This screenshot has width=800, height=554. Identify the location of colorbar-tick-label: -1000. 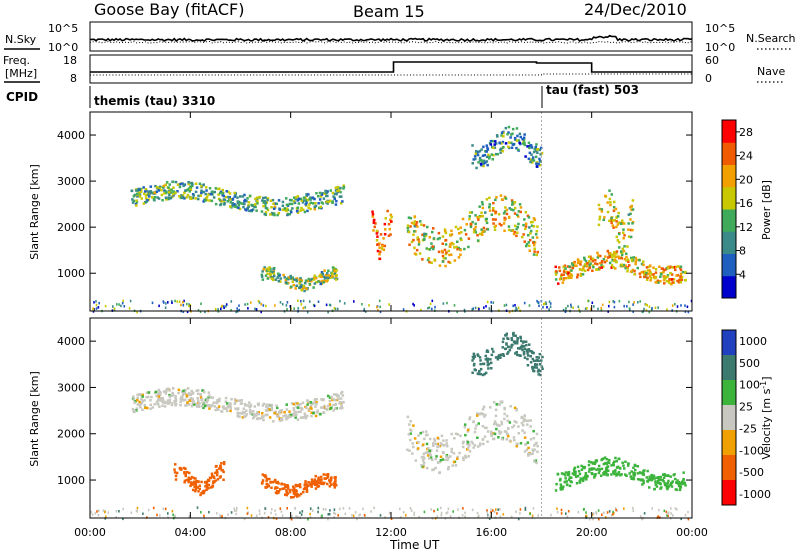
(755, 494).